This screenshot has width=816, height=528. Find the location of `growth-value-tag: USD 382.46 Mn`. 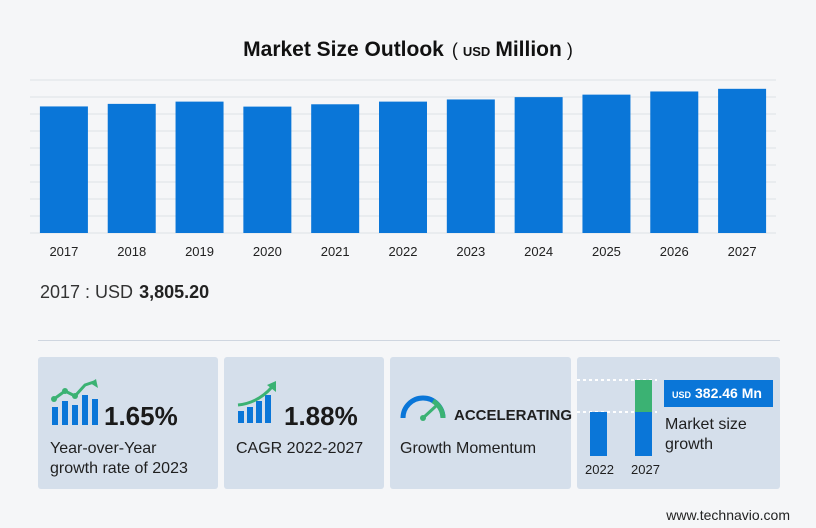

growth-value-tag: USD 382.46 Mn is located at coordinates (718, 393).